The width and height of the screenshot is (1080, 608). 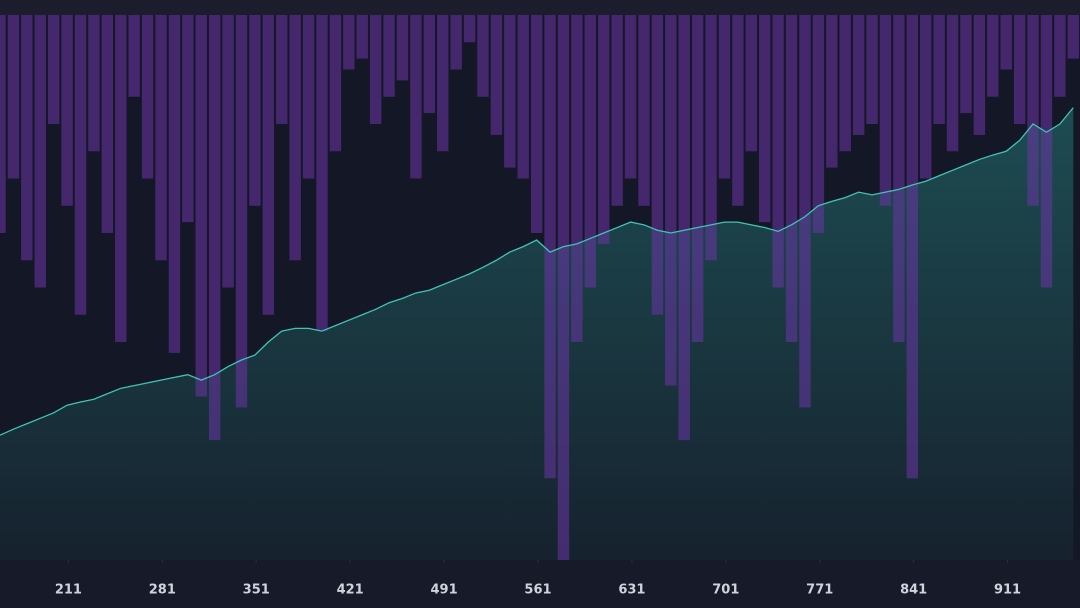 What do you see at coordinates (350, 590) in the screenshot?
I see `x-tick-label: 421` at bounding box center [350, 590].